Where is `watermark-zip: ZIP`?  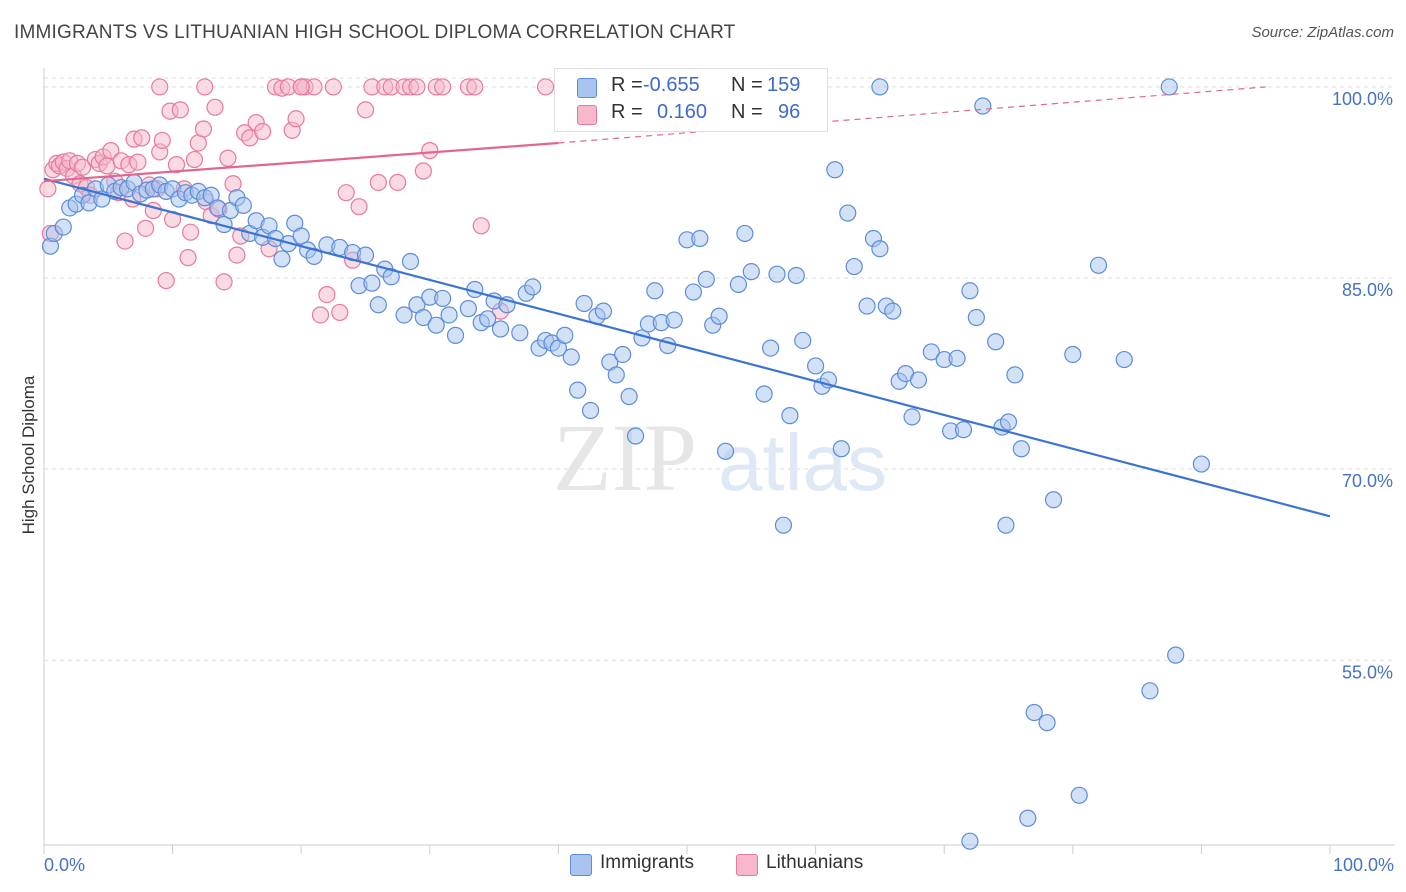
watermark-zip: ZIP is located at coordinates (625, 457).